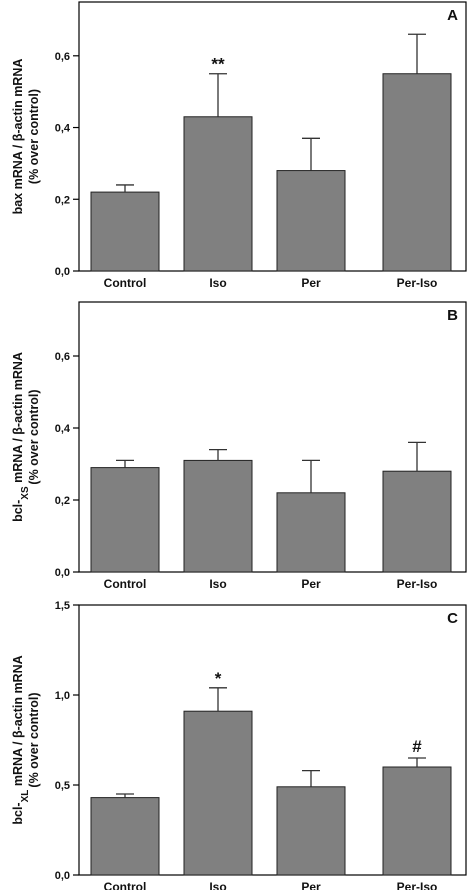  Describe the element at coordinates (452, 15) in the screenshot. I see `panel-letter: A` at that location.